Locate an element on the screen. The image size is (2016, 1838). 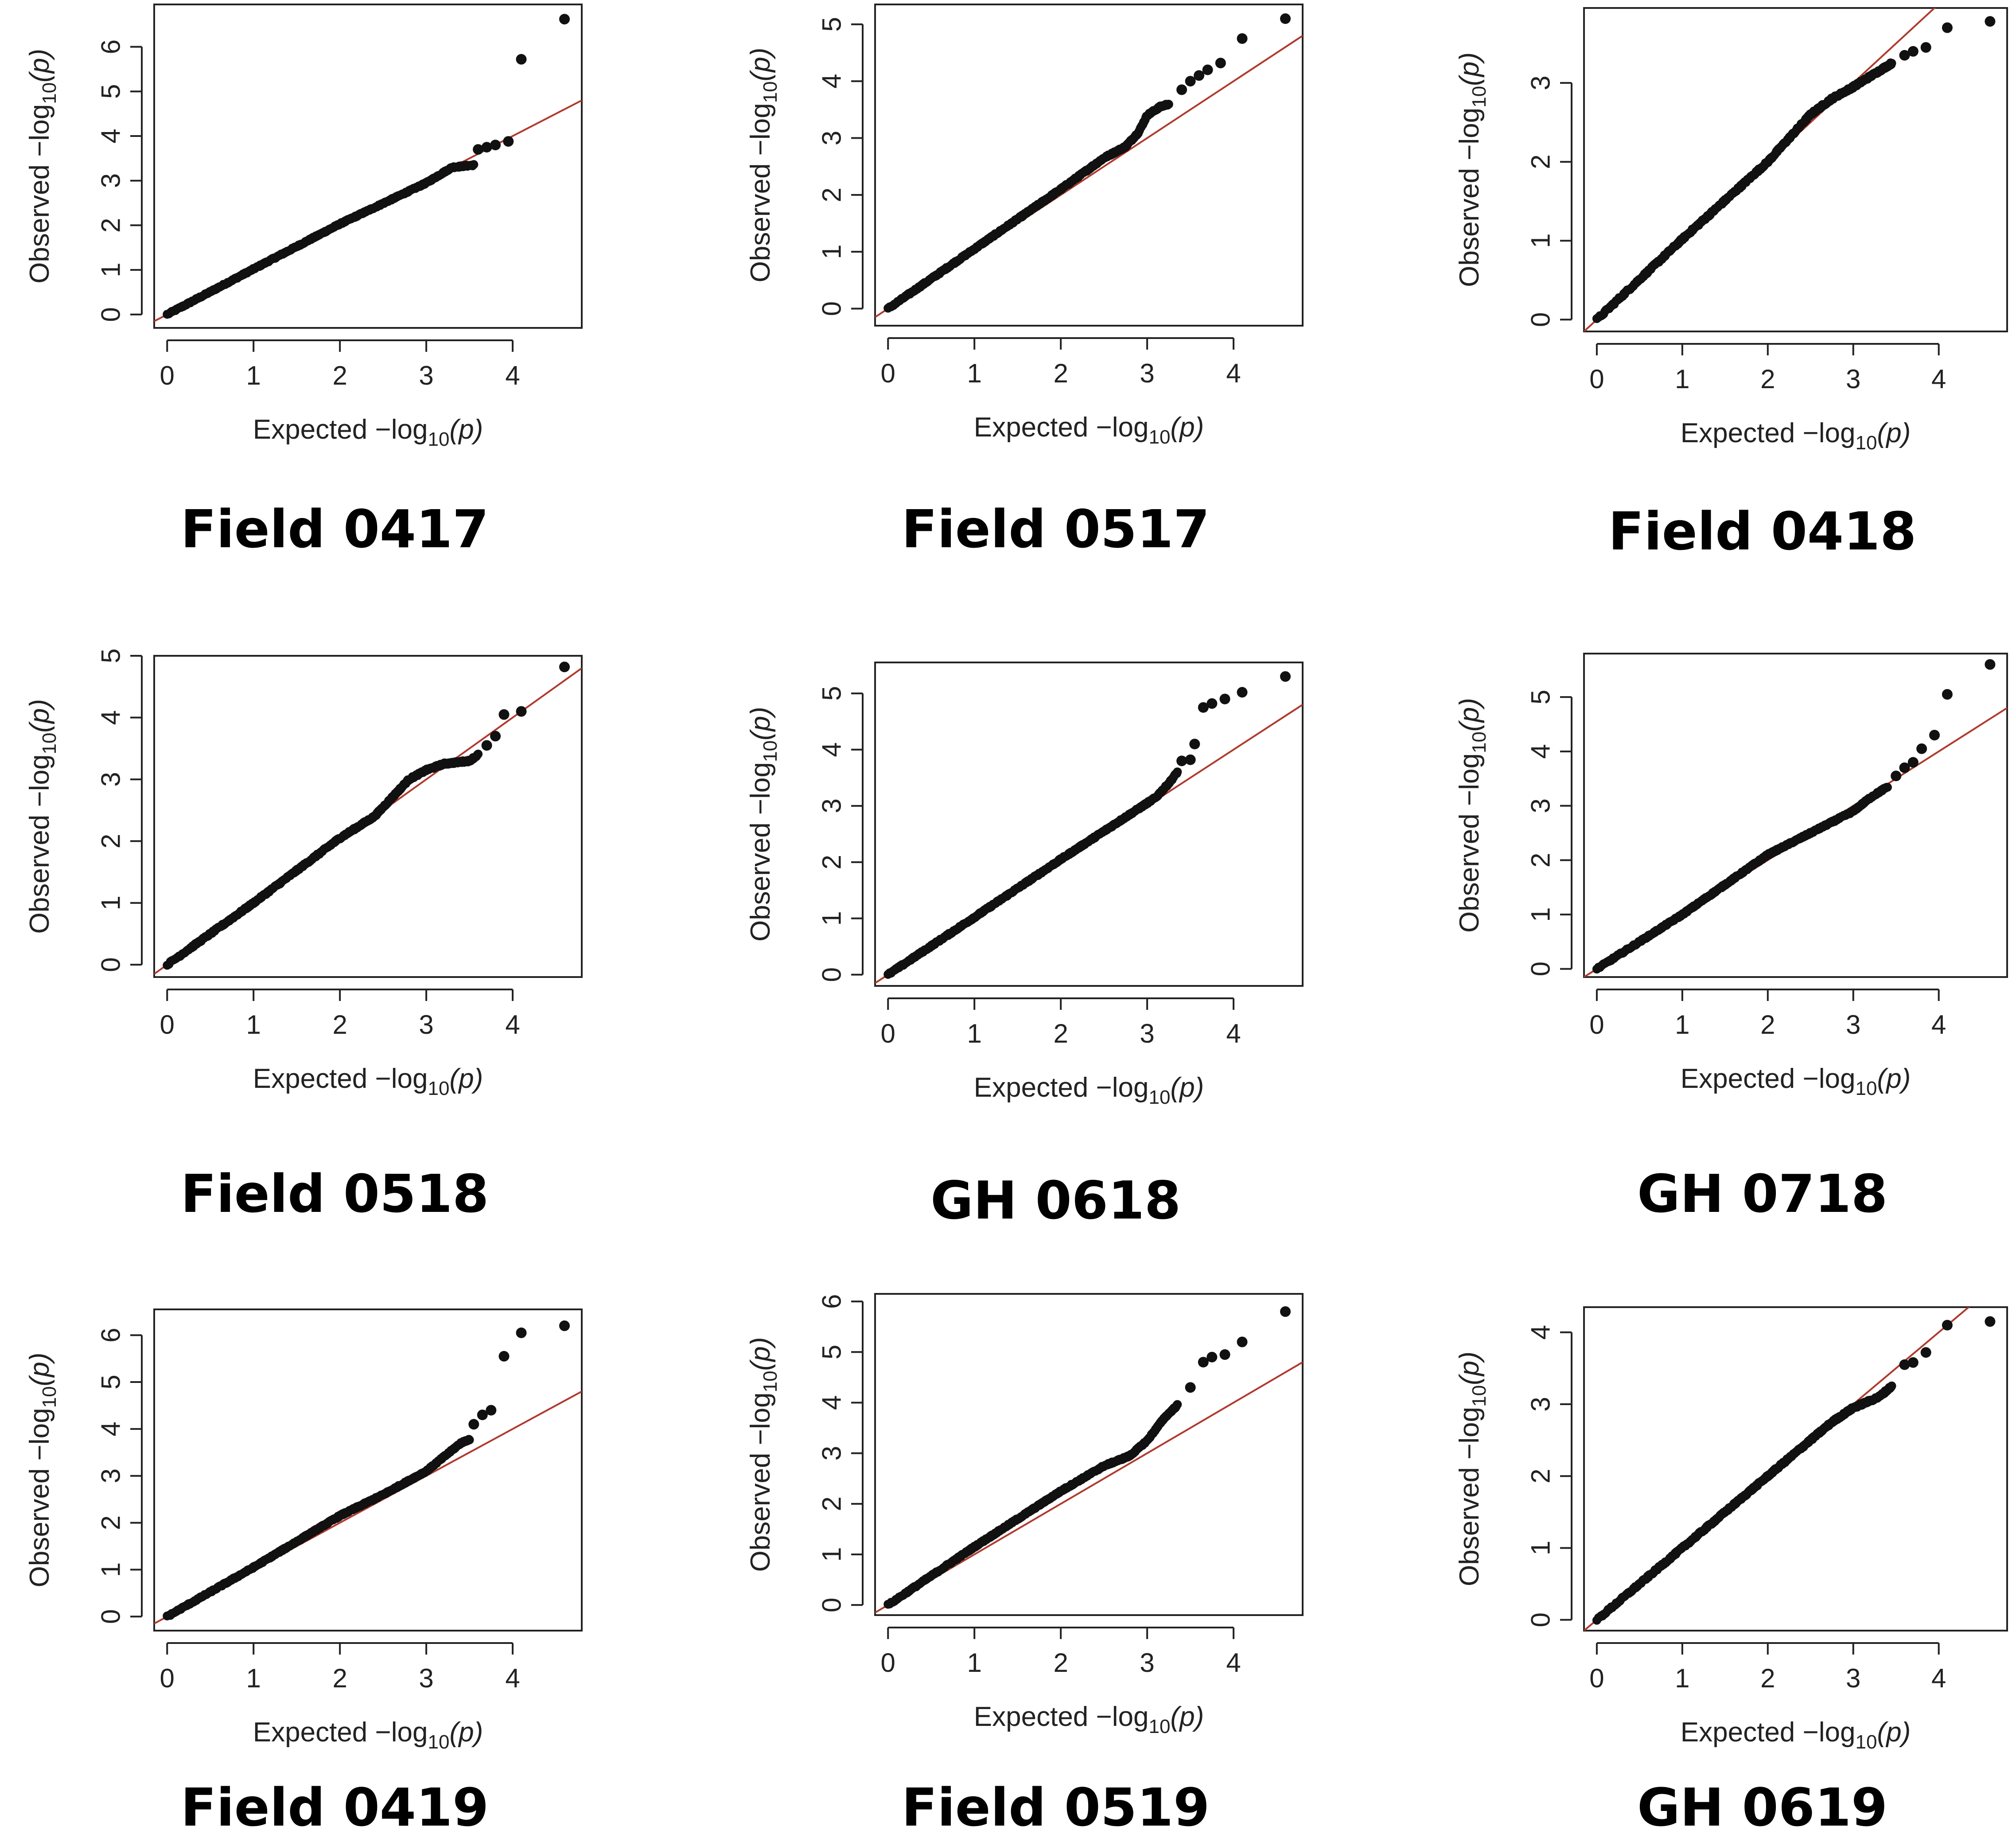
panel-title: GH 0618 is located at coordinates (1056, 1200).